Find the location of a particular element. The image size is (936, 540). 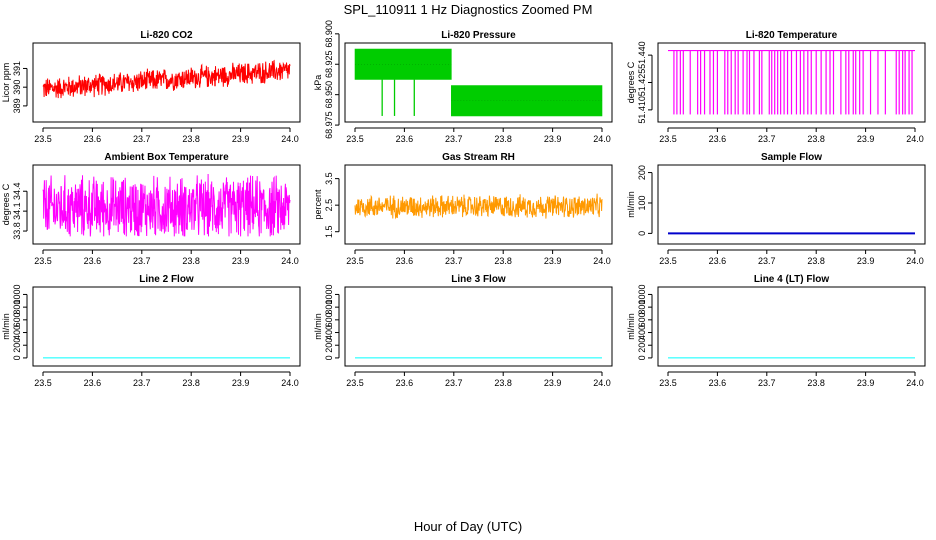

rh-x-tick-label-1: 23.6 is located at coordinates (405, 261).